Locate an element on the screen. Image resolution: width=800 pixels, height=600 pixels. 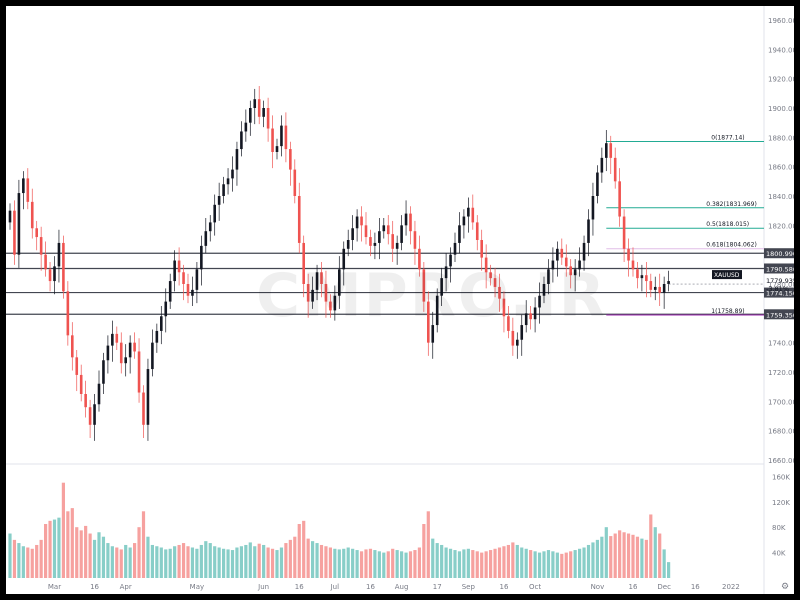
price-tick-label: 1920.000 is located at coordinates (781, 80).